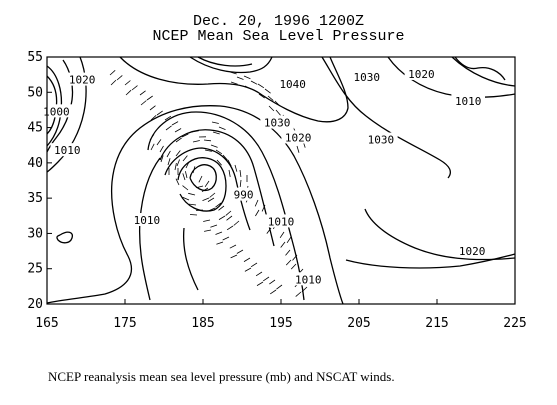  What do you see at coordinates (35, 304) in the screenshot?
I see `y-tick-label: 20` at bounding box center [35, 304].